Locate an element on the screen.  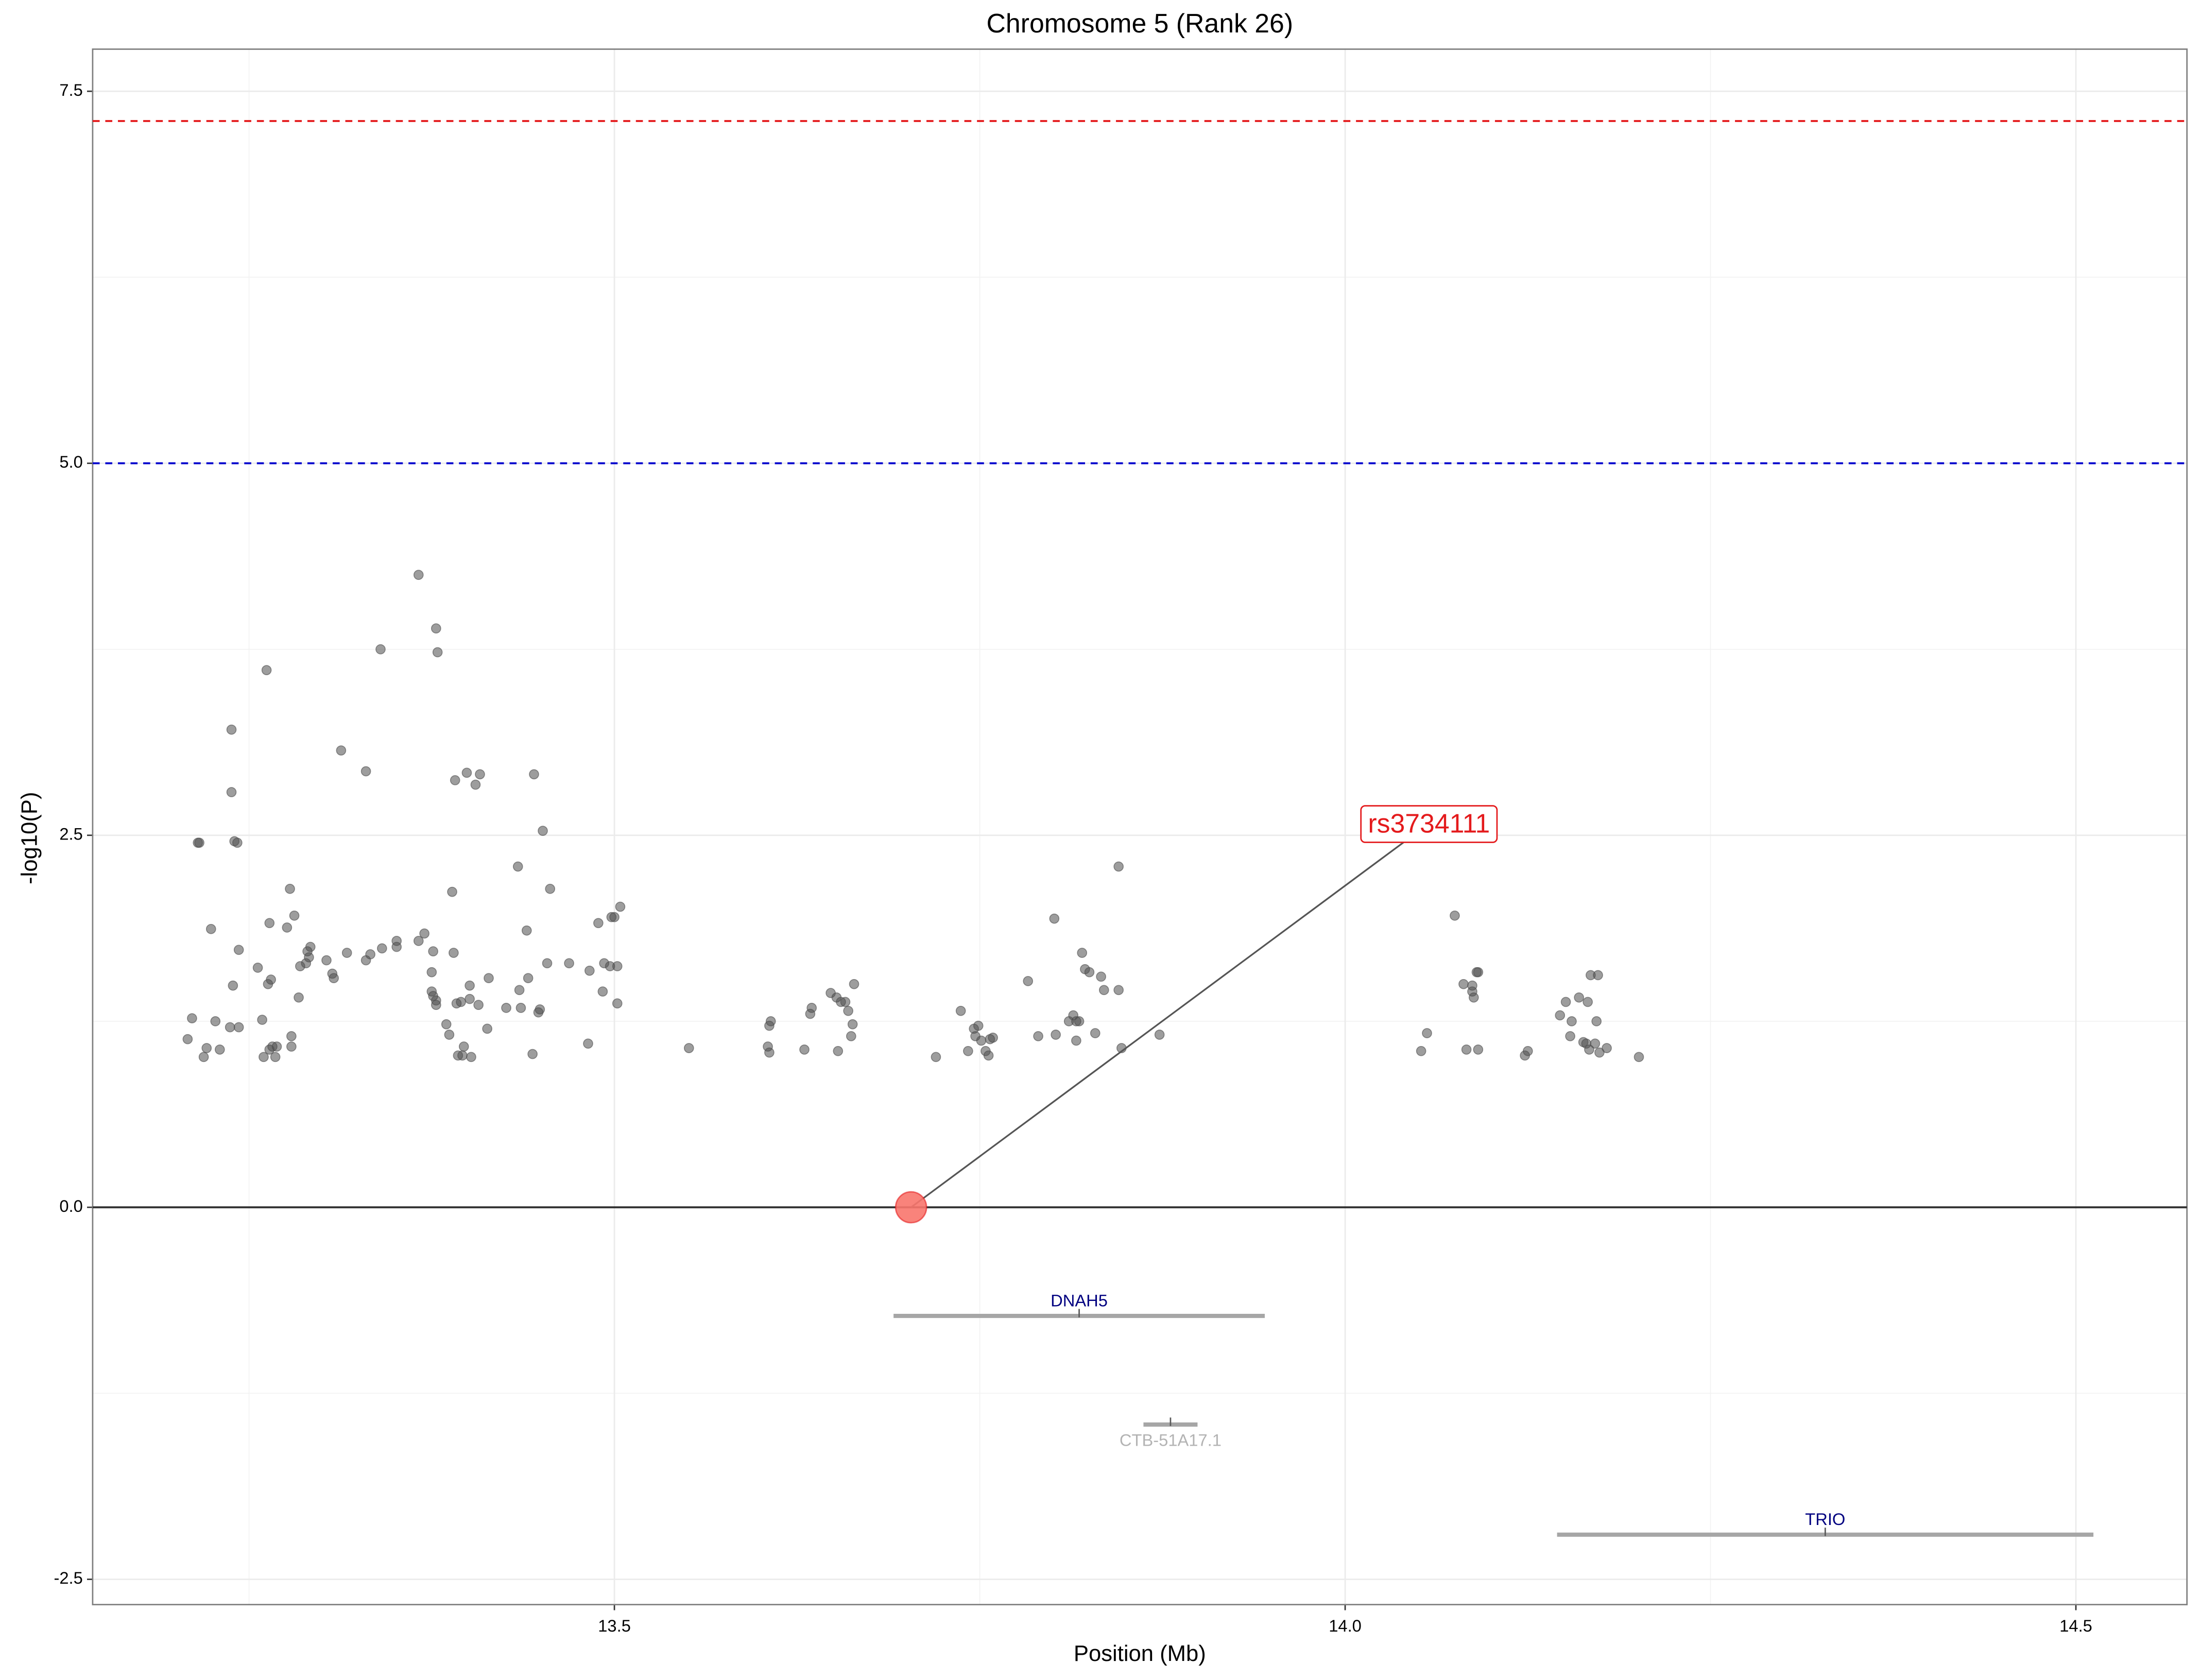
x-axis-label: Position (Mb) is located at coordinates (1140, 1653).